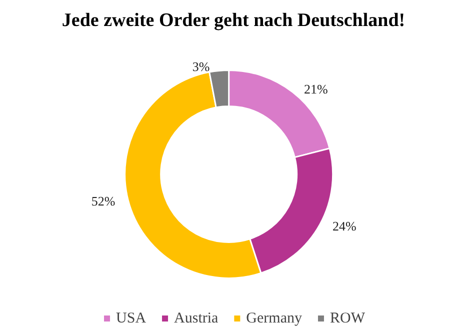 The image size is (467, 335). Describe the element at coordinates (316, 88) in the screenshot. I see `data-label: 21%` at that location.